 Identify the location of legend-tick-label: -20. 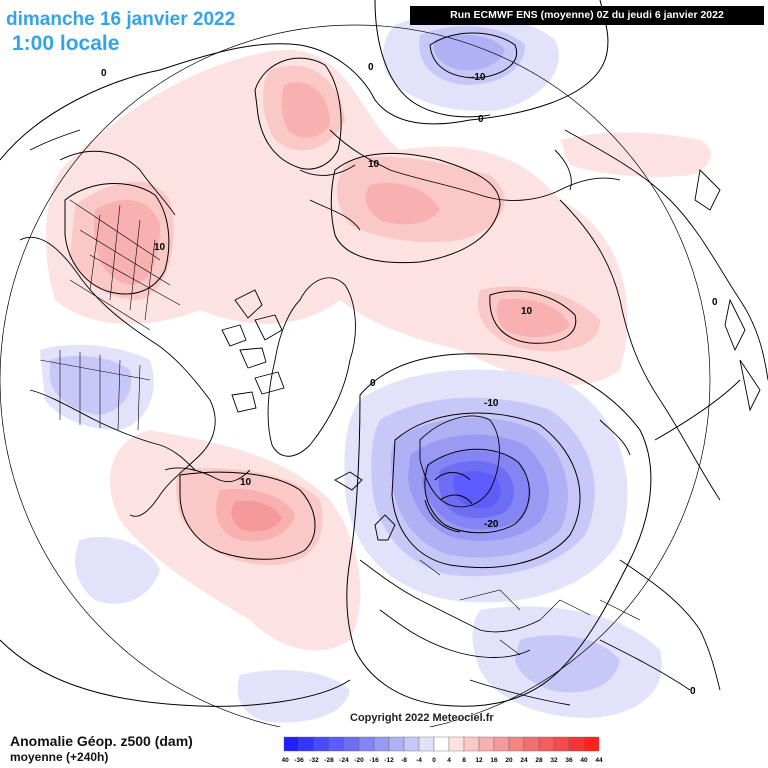
(359, 760).